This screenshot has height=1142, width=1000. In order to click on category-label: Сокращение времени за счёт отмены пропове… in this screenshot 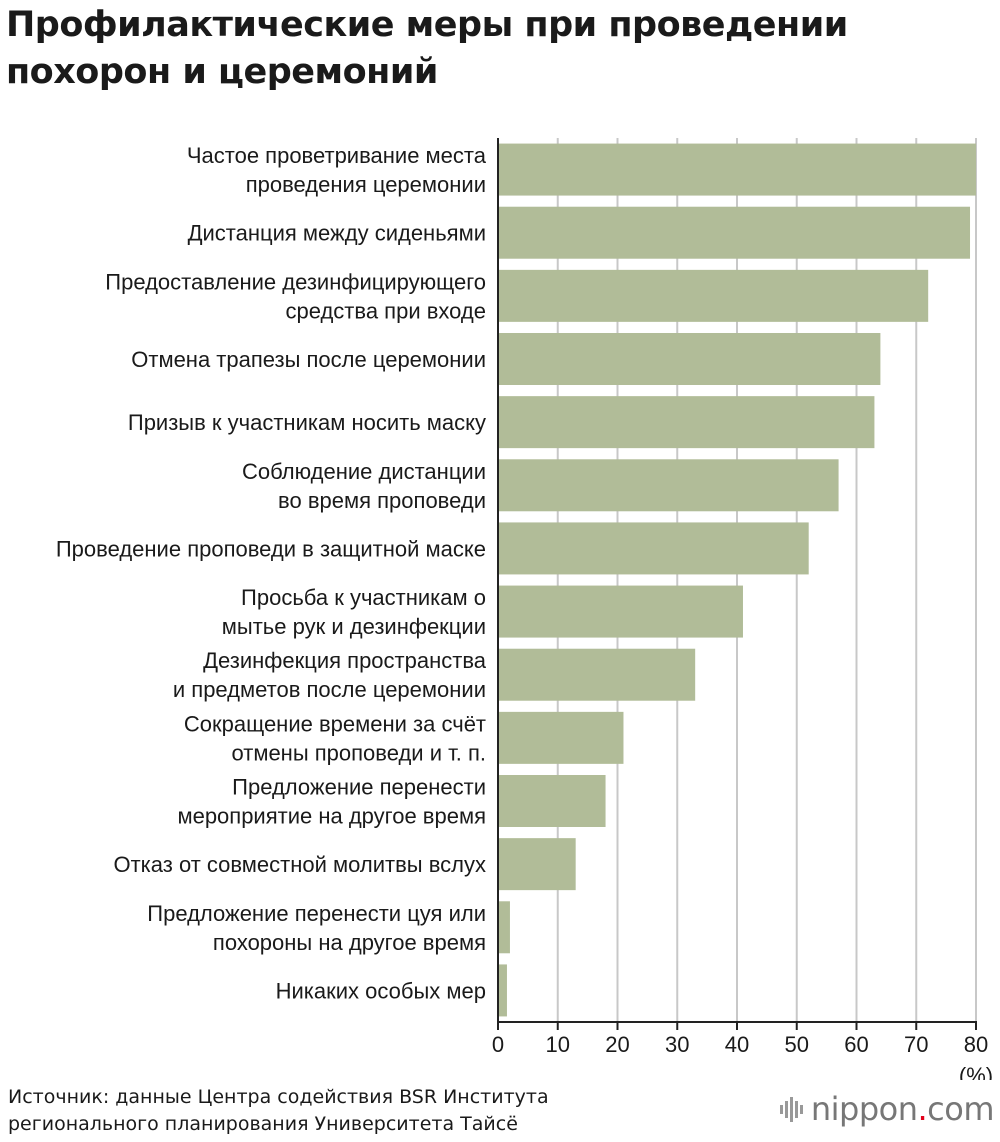, I will do `click(335, 738)`.